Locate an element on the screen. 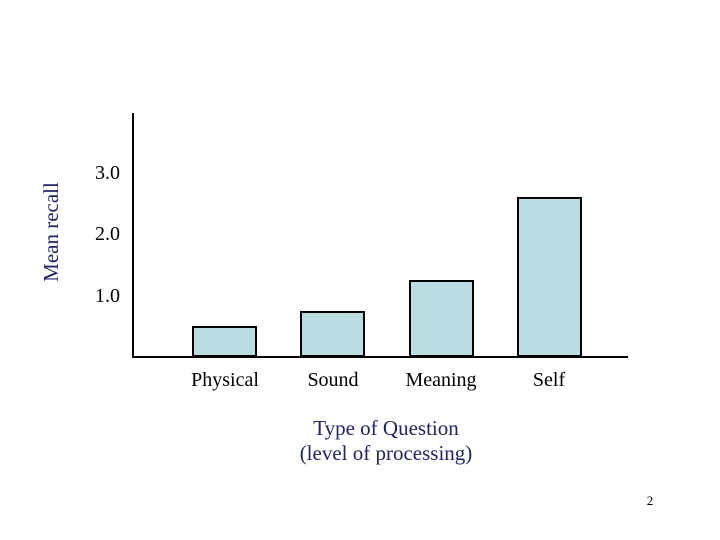 This screenshot has width=720, height=540. y-axis-line is located at coordinates (133, 235).